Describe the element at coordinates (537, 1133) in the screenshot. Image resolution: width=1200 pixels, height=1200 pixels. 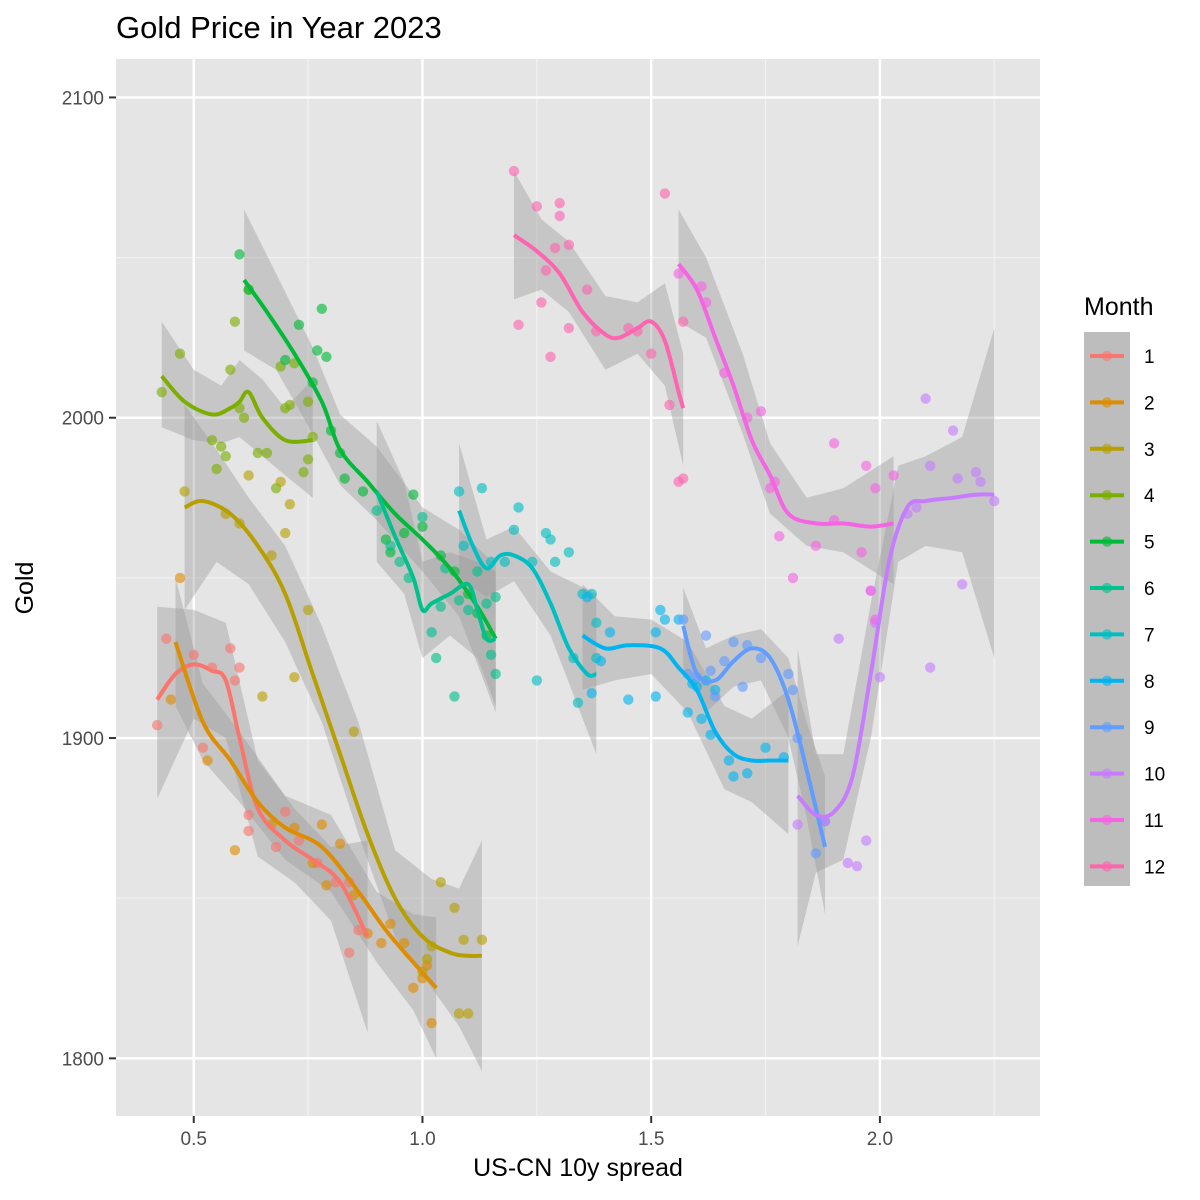
I see `x-axis: 0.5 1.0 1.5 2.0` at that location.